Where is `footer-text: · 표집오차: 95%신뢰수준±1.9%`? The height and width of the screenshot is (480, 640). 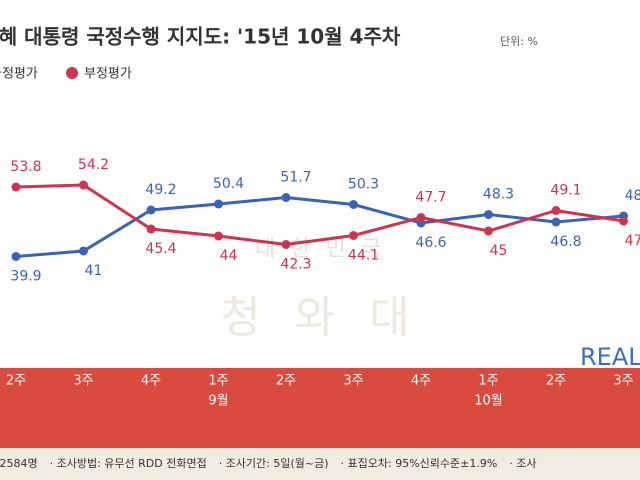 footer-text: · 표집오차: 95%신뢰수준±1.9% is located at coordinates (419, 463).